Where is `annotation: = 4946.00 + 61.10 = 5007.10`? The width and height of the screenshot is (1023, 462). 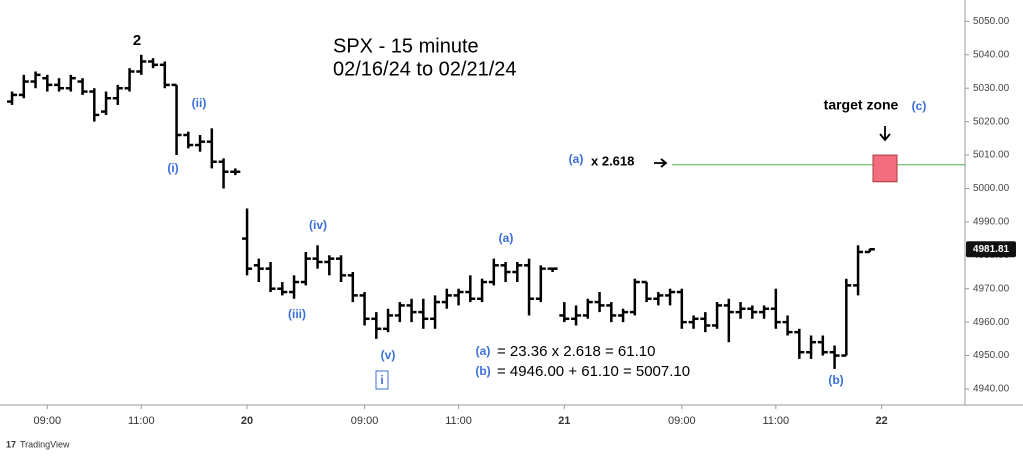
annotation: = 4946.00 + 61.10 = 5007.10 is located at coordinates (593, 371).